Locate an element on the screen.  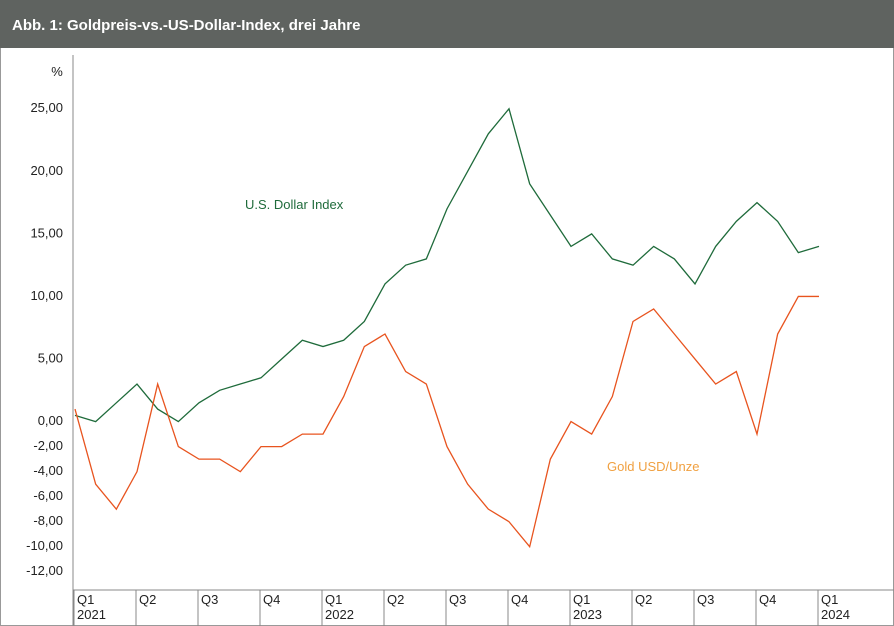
y-tick-label: 0,00 is located at coordinates (50, 420).